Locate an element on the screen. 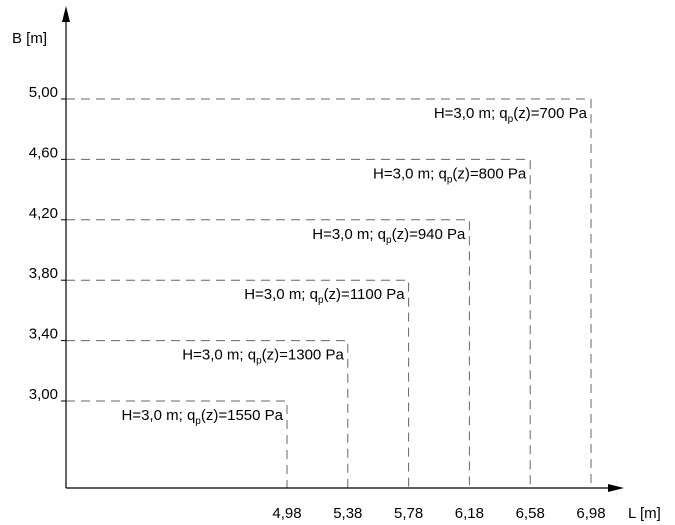  y-tick-label-1: 3,40 is located at coordinates (43, 334).